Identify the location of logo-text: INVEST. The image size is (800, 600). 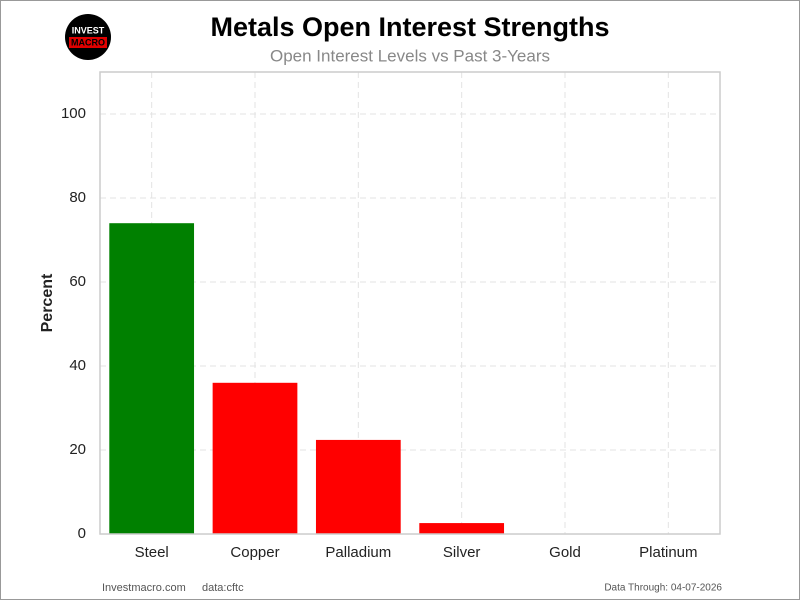
(88, 30).